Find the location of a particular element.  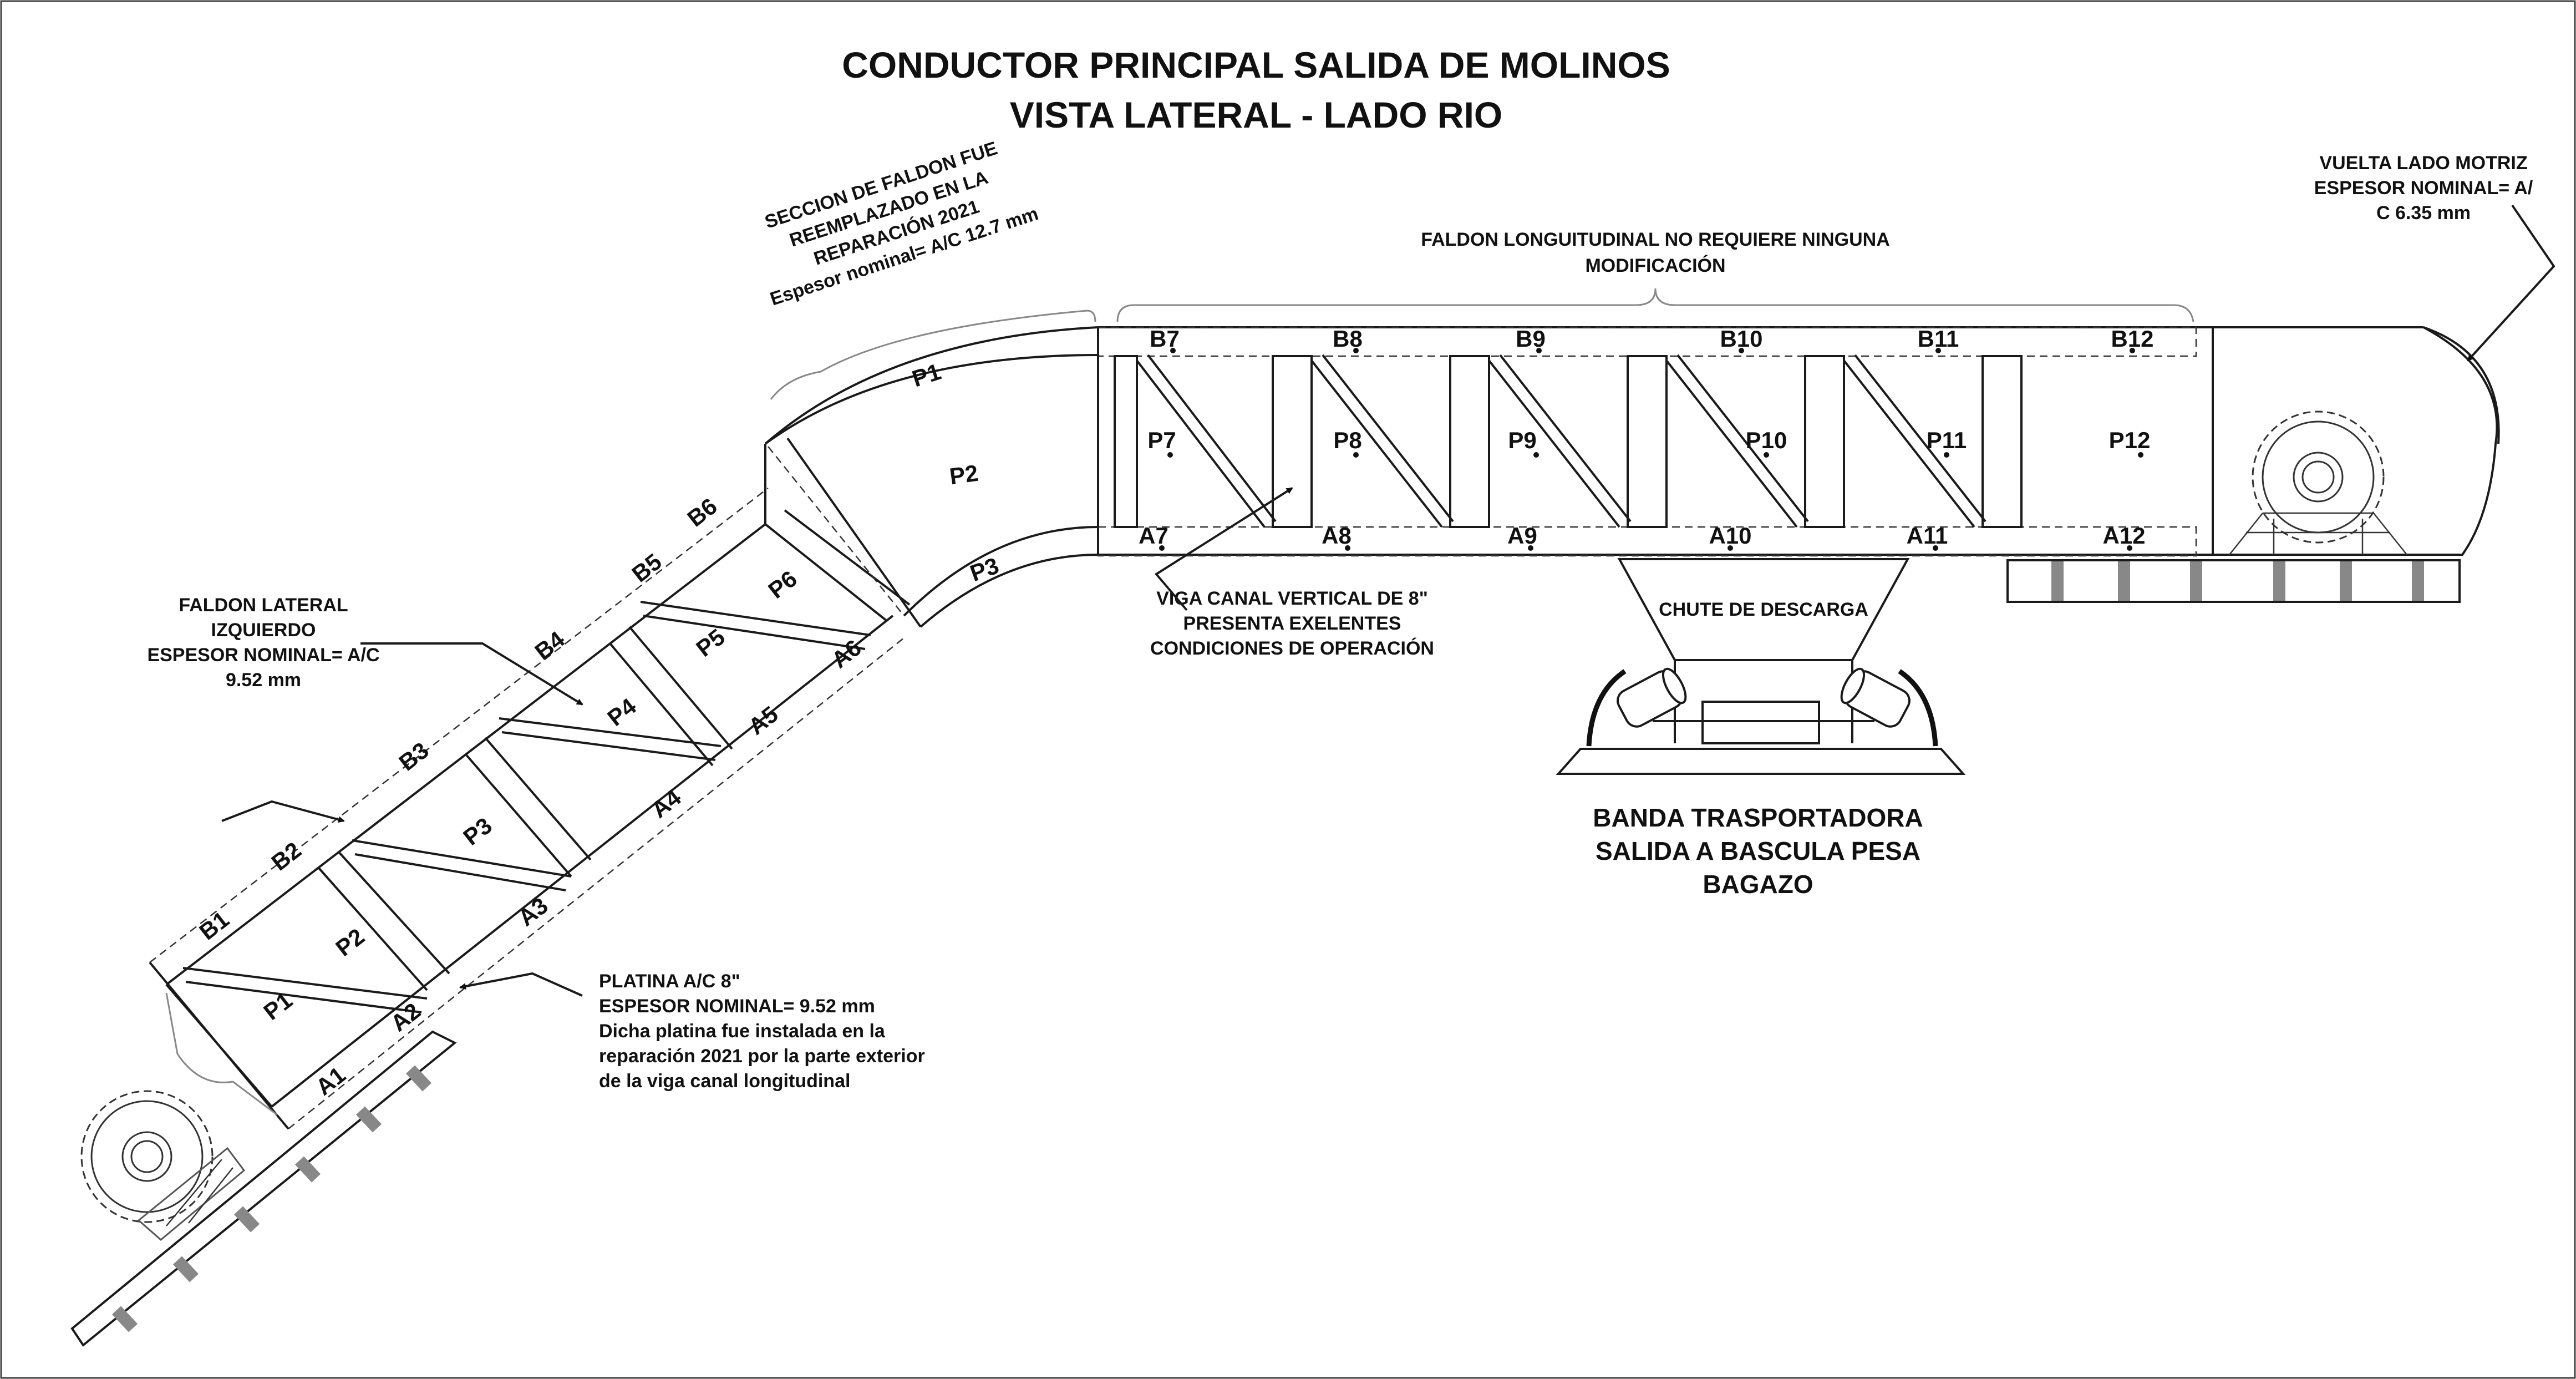

banda-line-1: BANDA TRASPORTADORA is located at coordinates (1758, 817).